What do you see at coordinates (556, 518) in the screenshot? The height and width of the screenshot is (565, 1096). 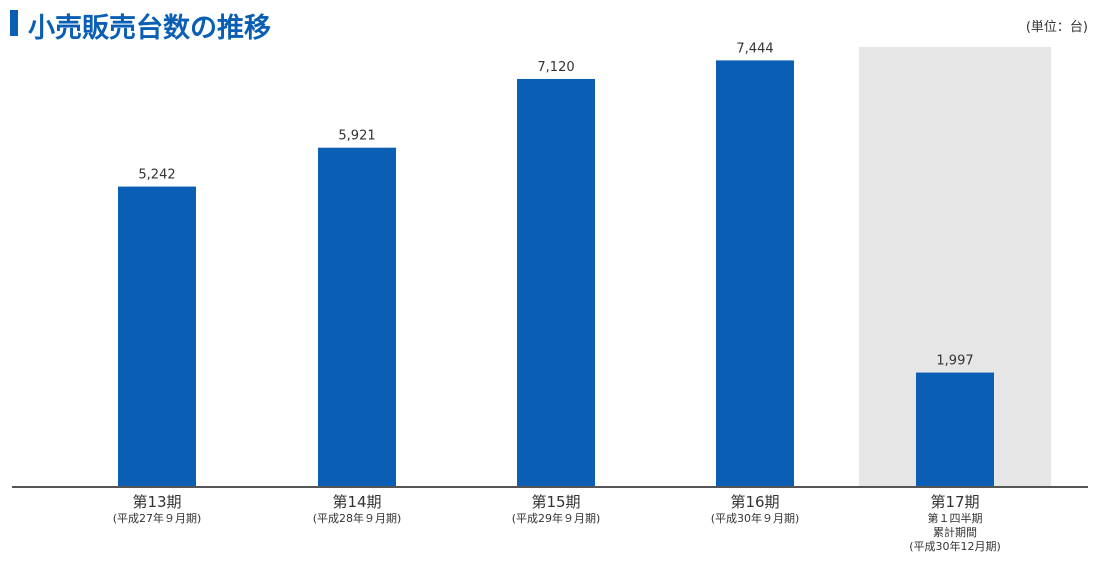 I see `category-label-3-line-2: (平成29年９月期)` at bounding box center [556, 518].